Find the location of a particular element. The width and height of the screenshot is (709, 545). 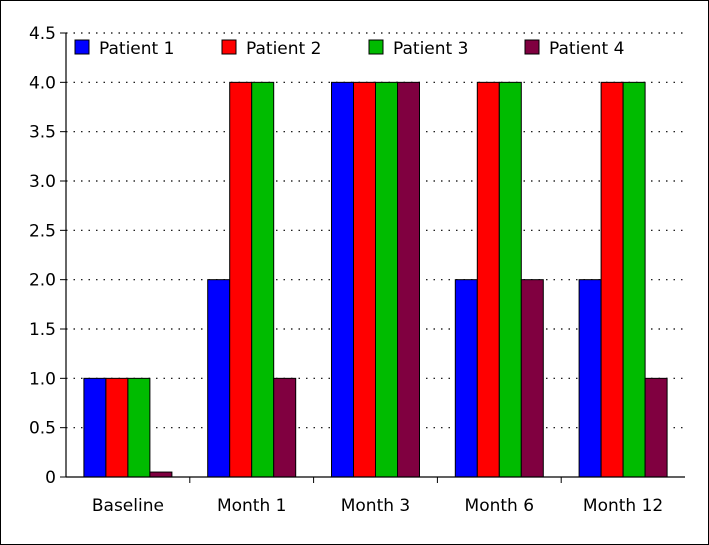

x-tick-label: Month 6 is located at coordinates (500, 506).